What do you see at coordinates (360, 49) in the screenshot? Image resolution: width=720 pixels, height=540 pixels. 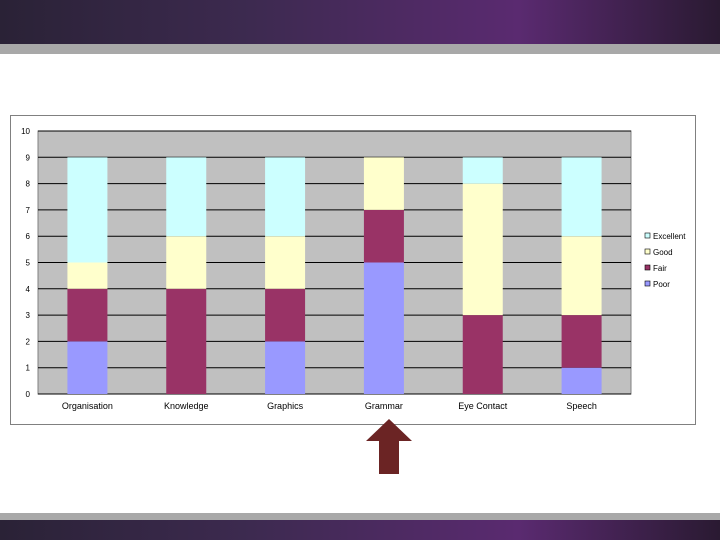 I see `top-divider` at bounding box center [360, 49].